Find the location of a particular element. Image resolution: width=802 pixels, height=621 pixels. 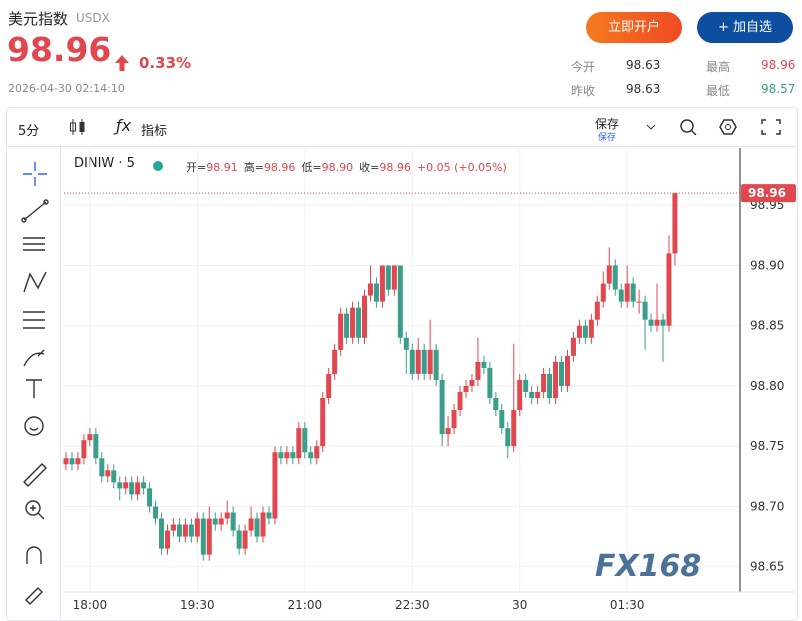

last-price-label: 98.96 is located at coordinates (767, 193).